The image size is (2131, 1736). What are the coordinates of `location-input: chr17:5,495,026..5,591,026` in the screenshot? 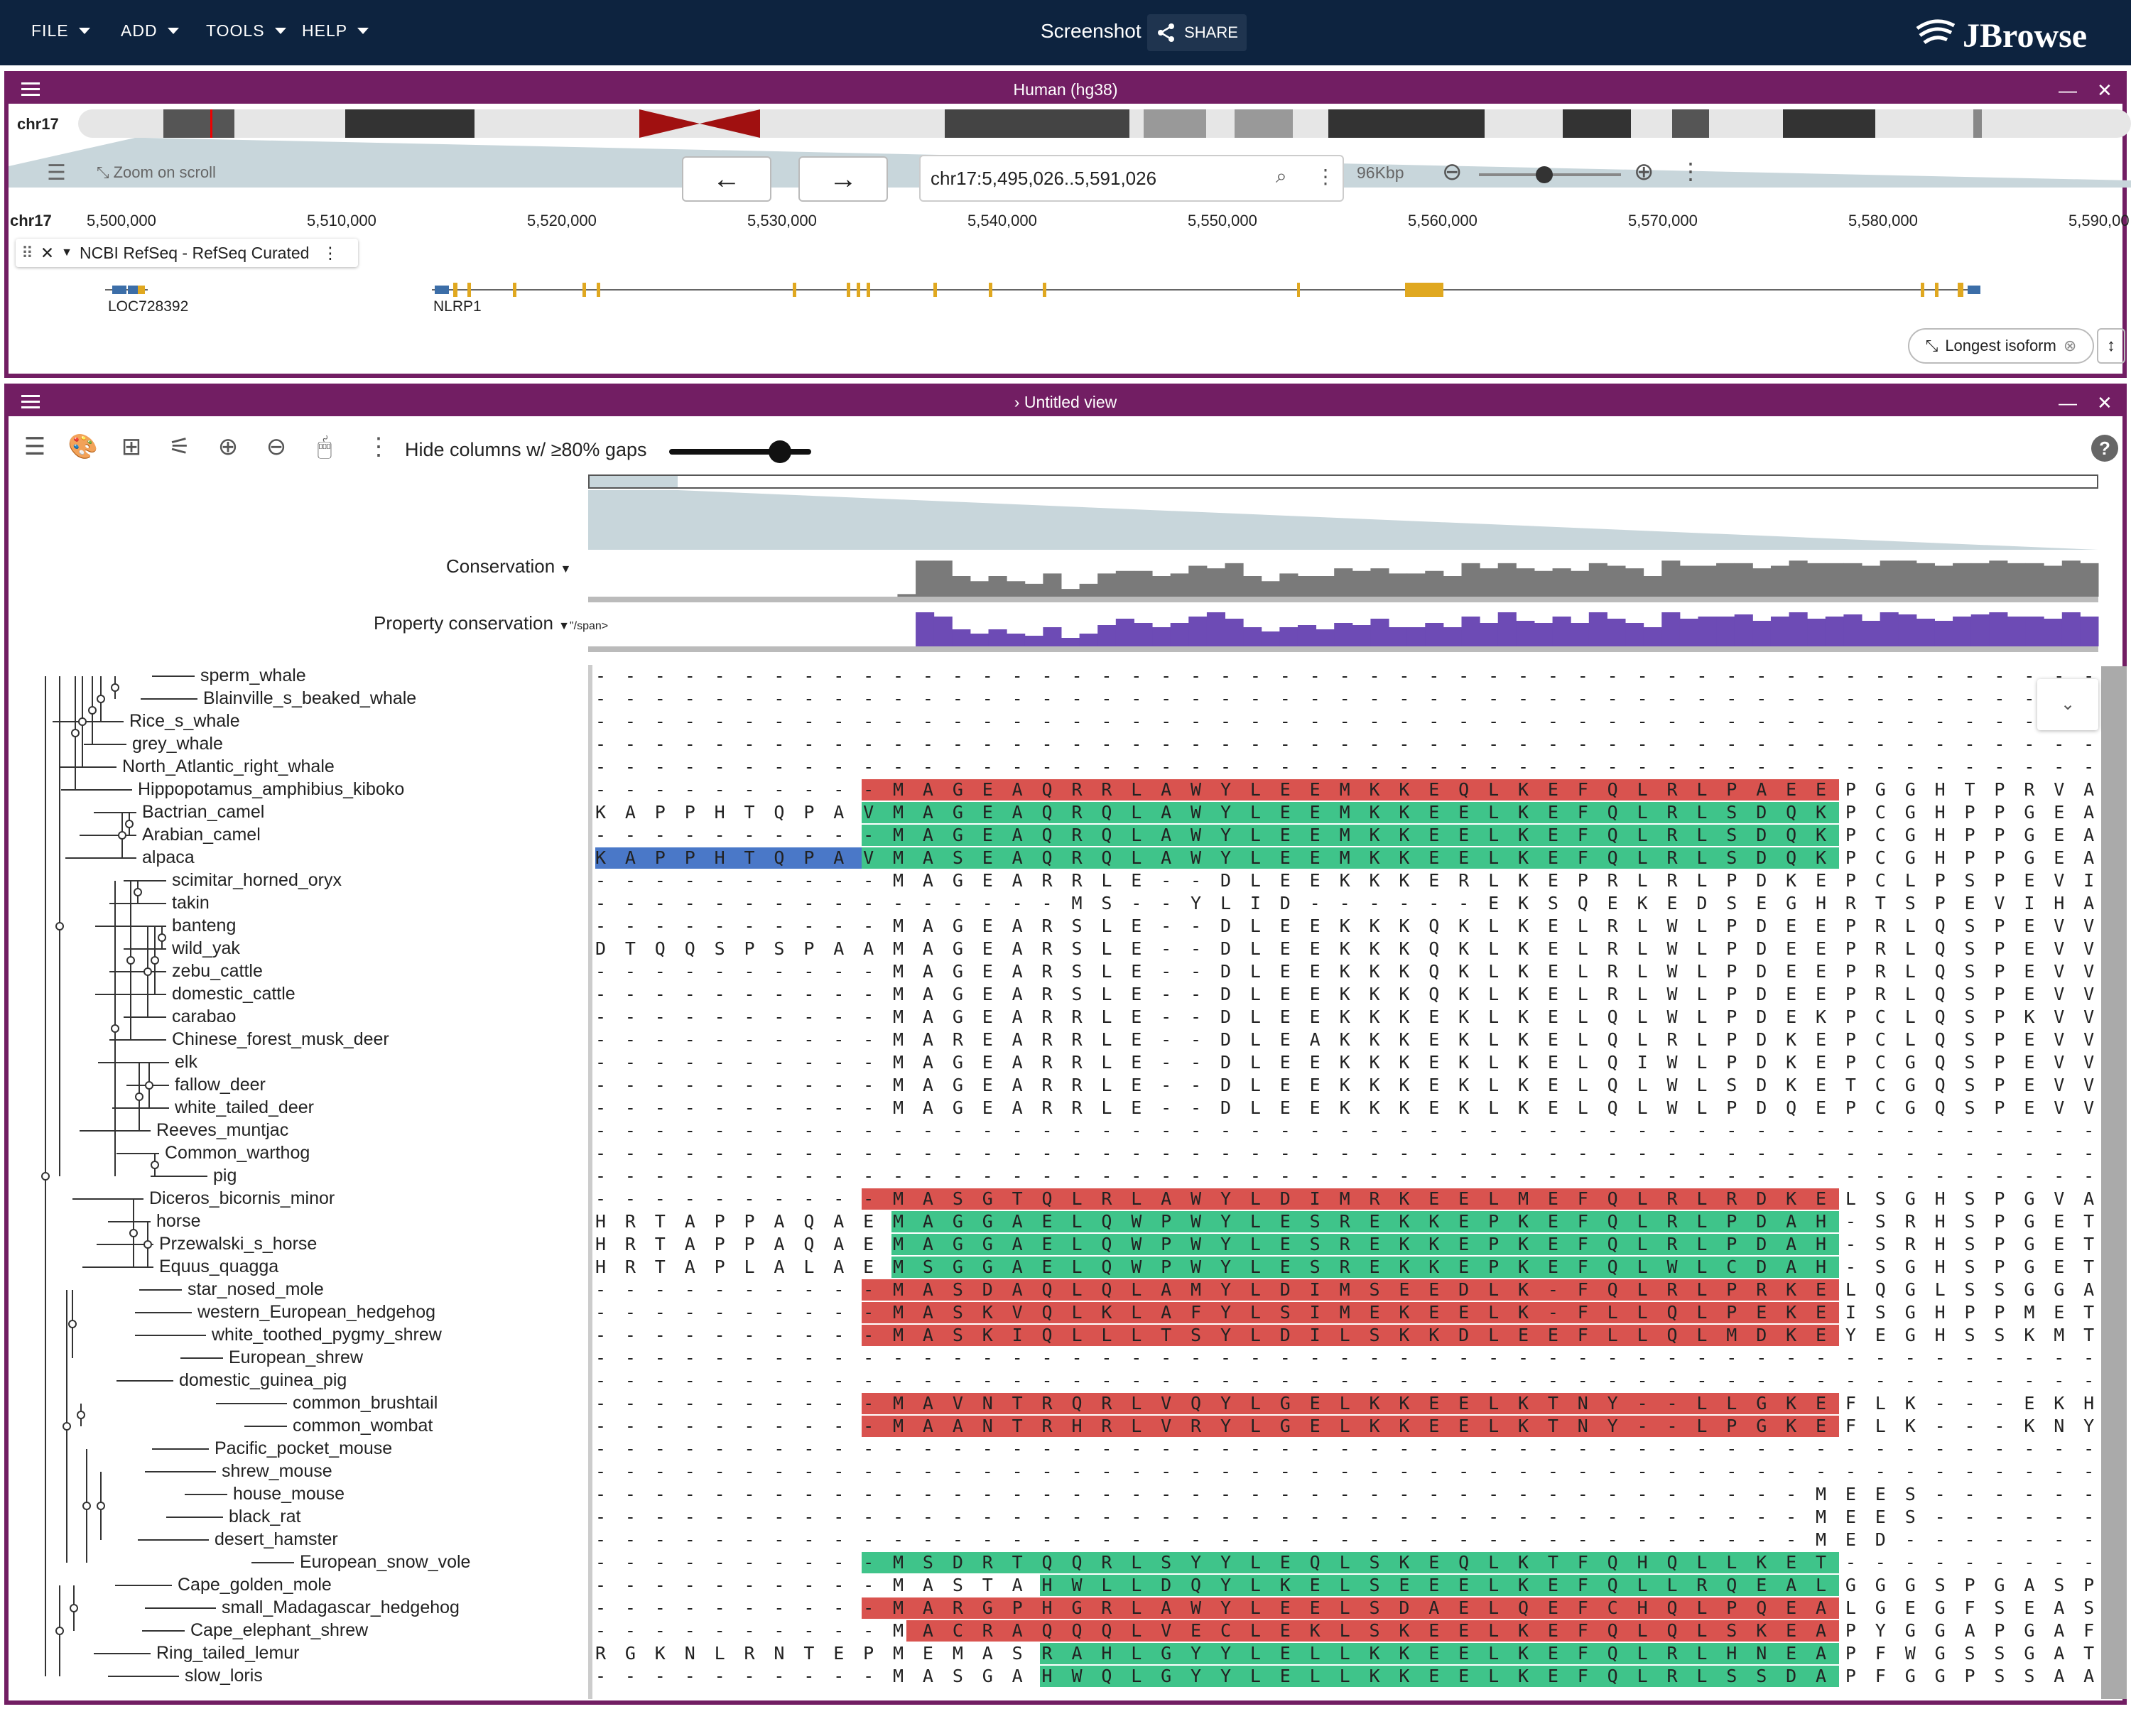 It's located at (1044, 178).